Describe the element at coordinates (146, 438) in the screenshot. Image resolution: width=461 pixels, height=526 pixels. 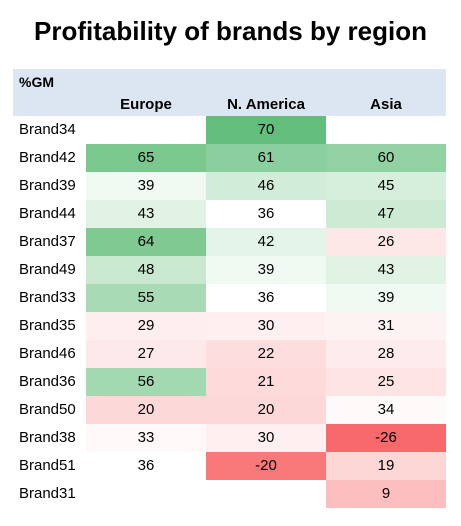
I see `heatmap-cell-europe: 33` at that location.